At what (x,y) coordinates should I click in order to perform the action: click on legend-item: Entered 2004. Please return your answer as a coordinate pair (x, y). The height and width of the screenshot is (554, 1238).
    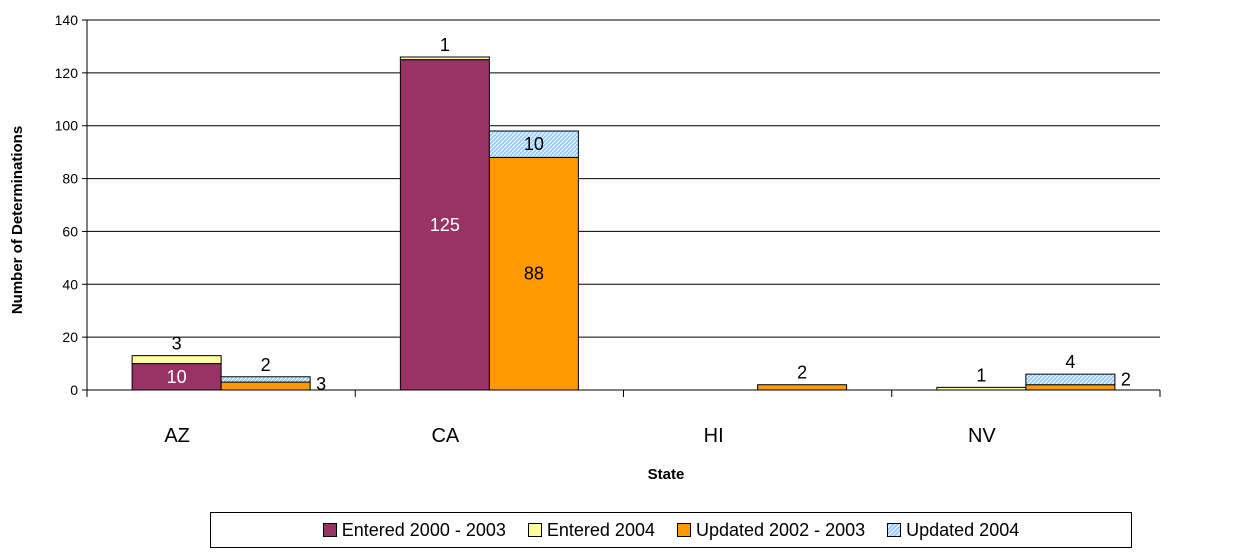
    Looking at the image, I should click on (591, 530).